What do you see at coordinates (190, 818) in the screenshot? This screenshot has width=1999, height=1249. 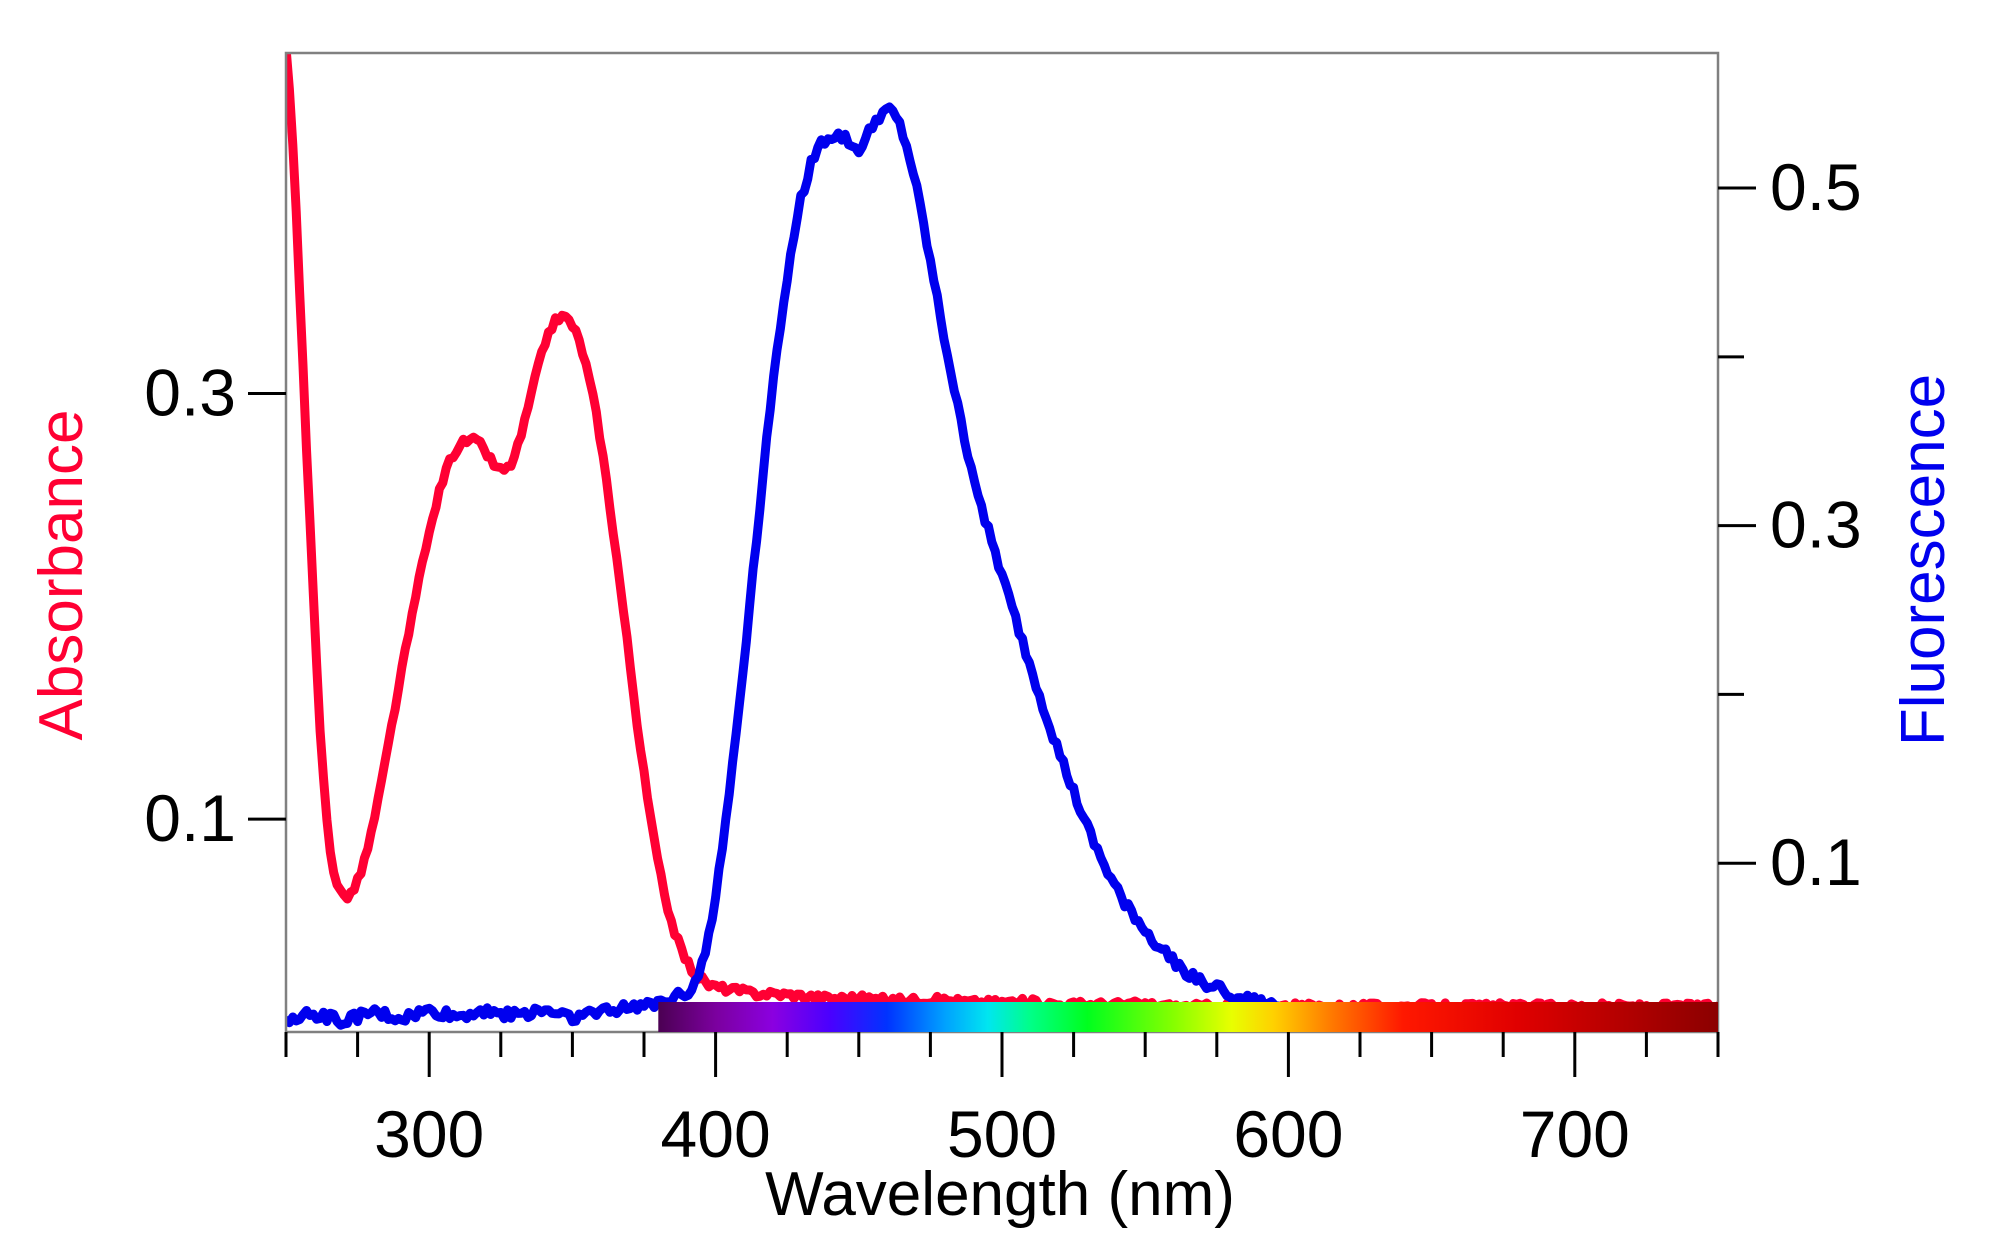 I see `left-tick-label: 0.1` at bounding box center [190, 818].